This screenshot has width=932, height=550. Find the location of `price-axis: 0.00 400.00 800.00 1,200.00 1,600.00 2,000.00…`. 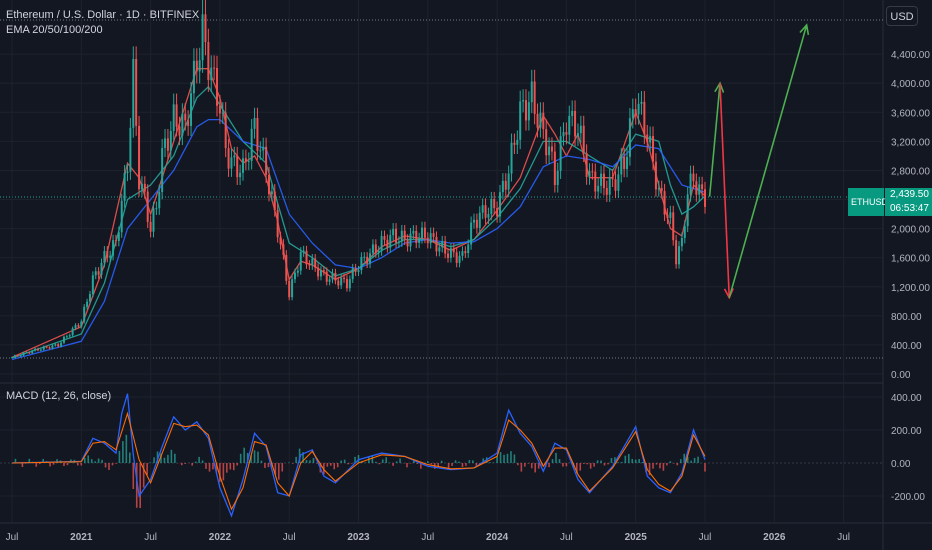

price-axis: 0.00 400.00 800.00 1,200.00 1,600.00 2,000.00… is located at coordinates (910, 276).